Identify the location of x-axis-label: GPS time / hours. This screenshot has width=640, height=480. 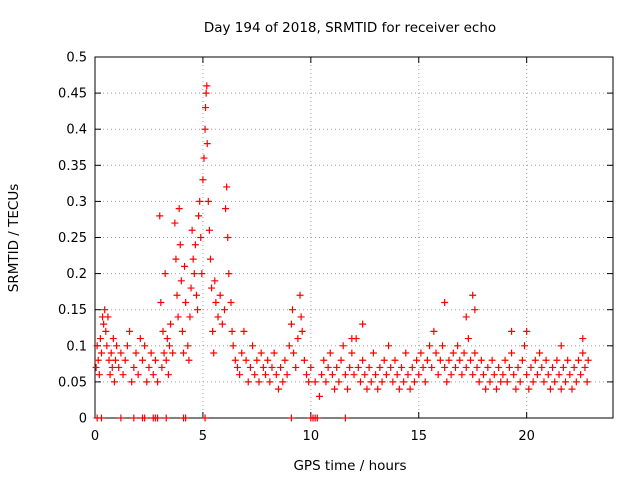
(349, 466).